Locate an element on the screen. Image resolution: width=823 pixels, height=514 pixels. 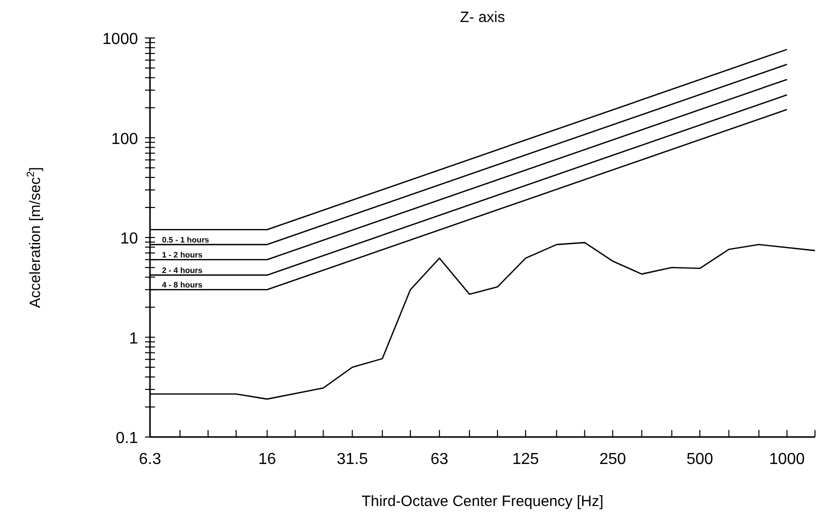
chart-title: Z- axis is located at coordinates (482, 17).